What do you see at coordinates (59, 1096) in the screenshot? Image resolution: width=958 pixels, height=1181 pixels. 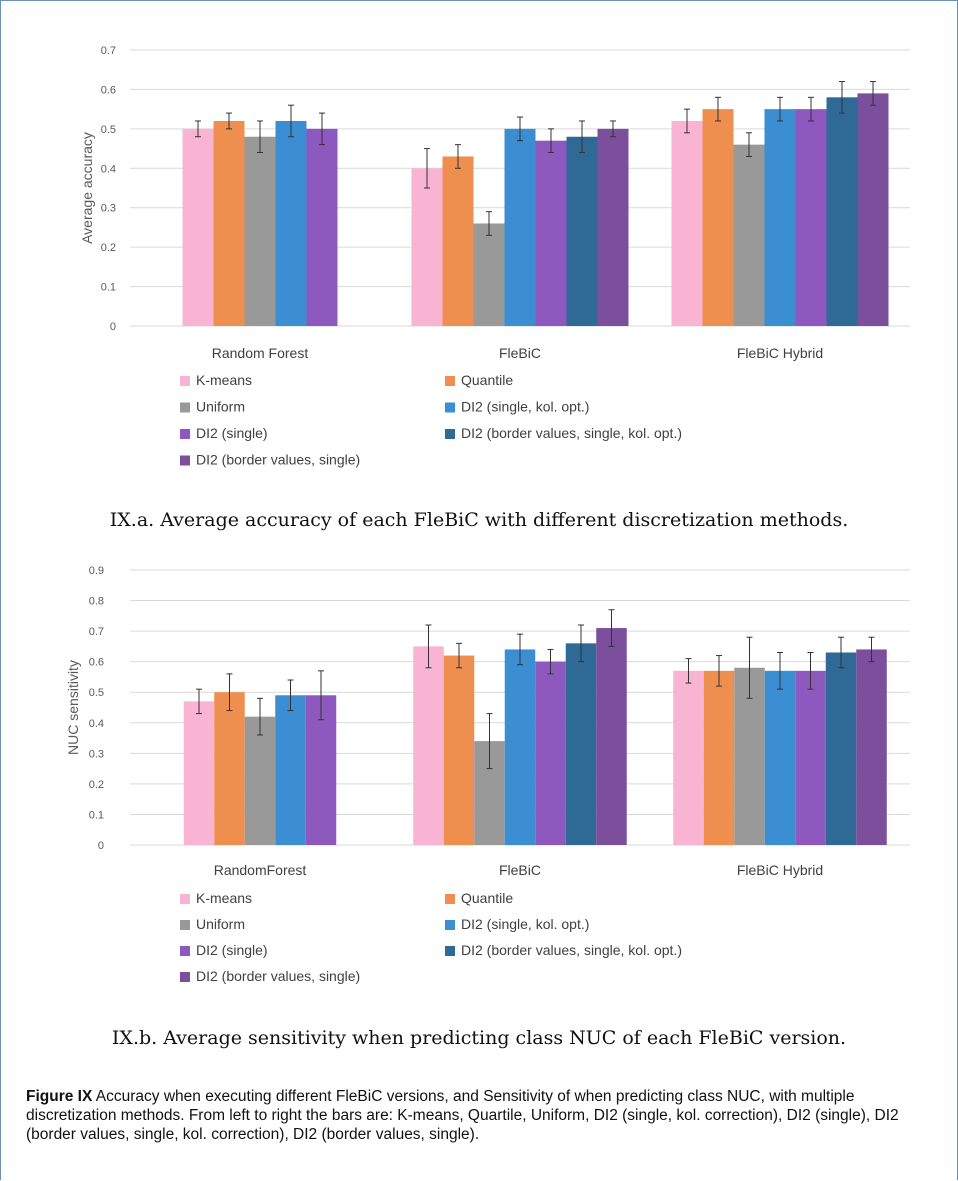 I see `figure-label: Figure IX` at bounding box center [59, 1096].